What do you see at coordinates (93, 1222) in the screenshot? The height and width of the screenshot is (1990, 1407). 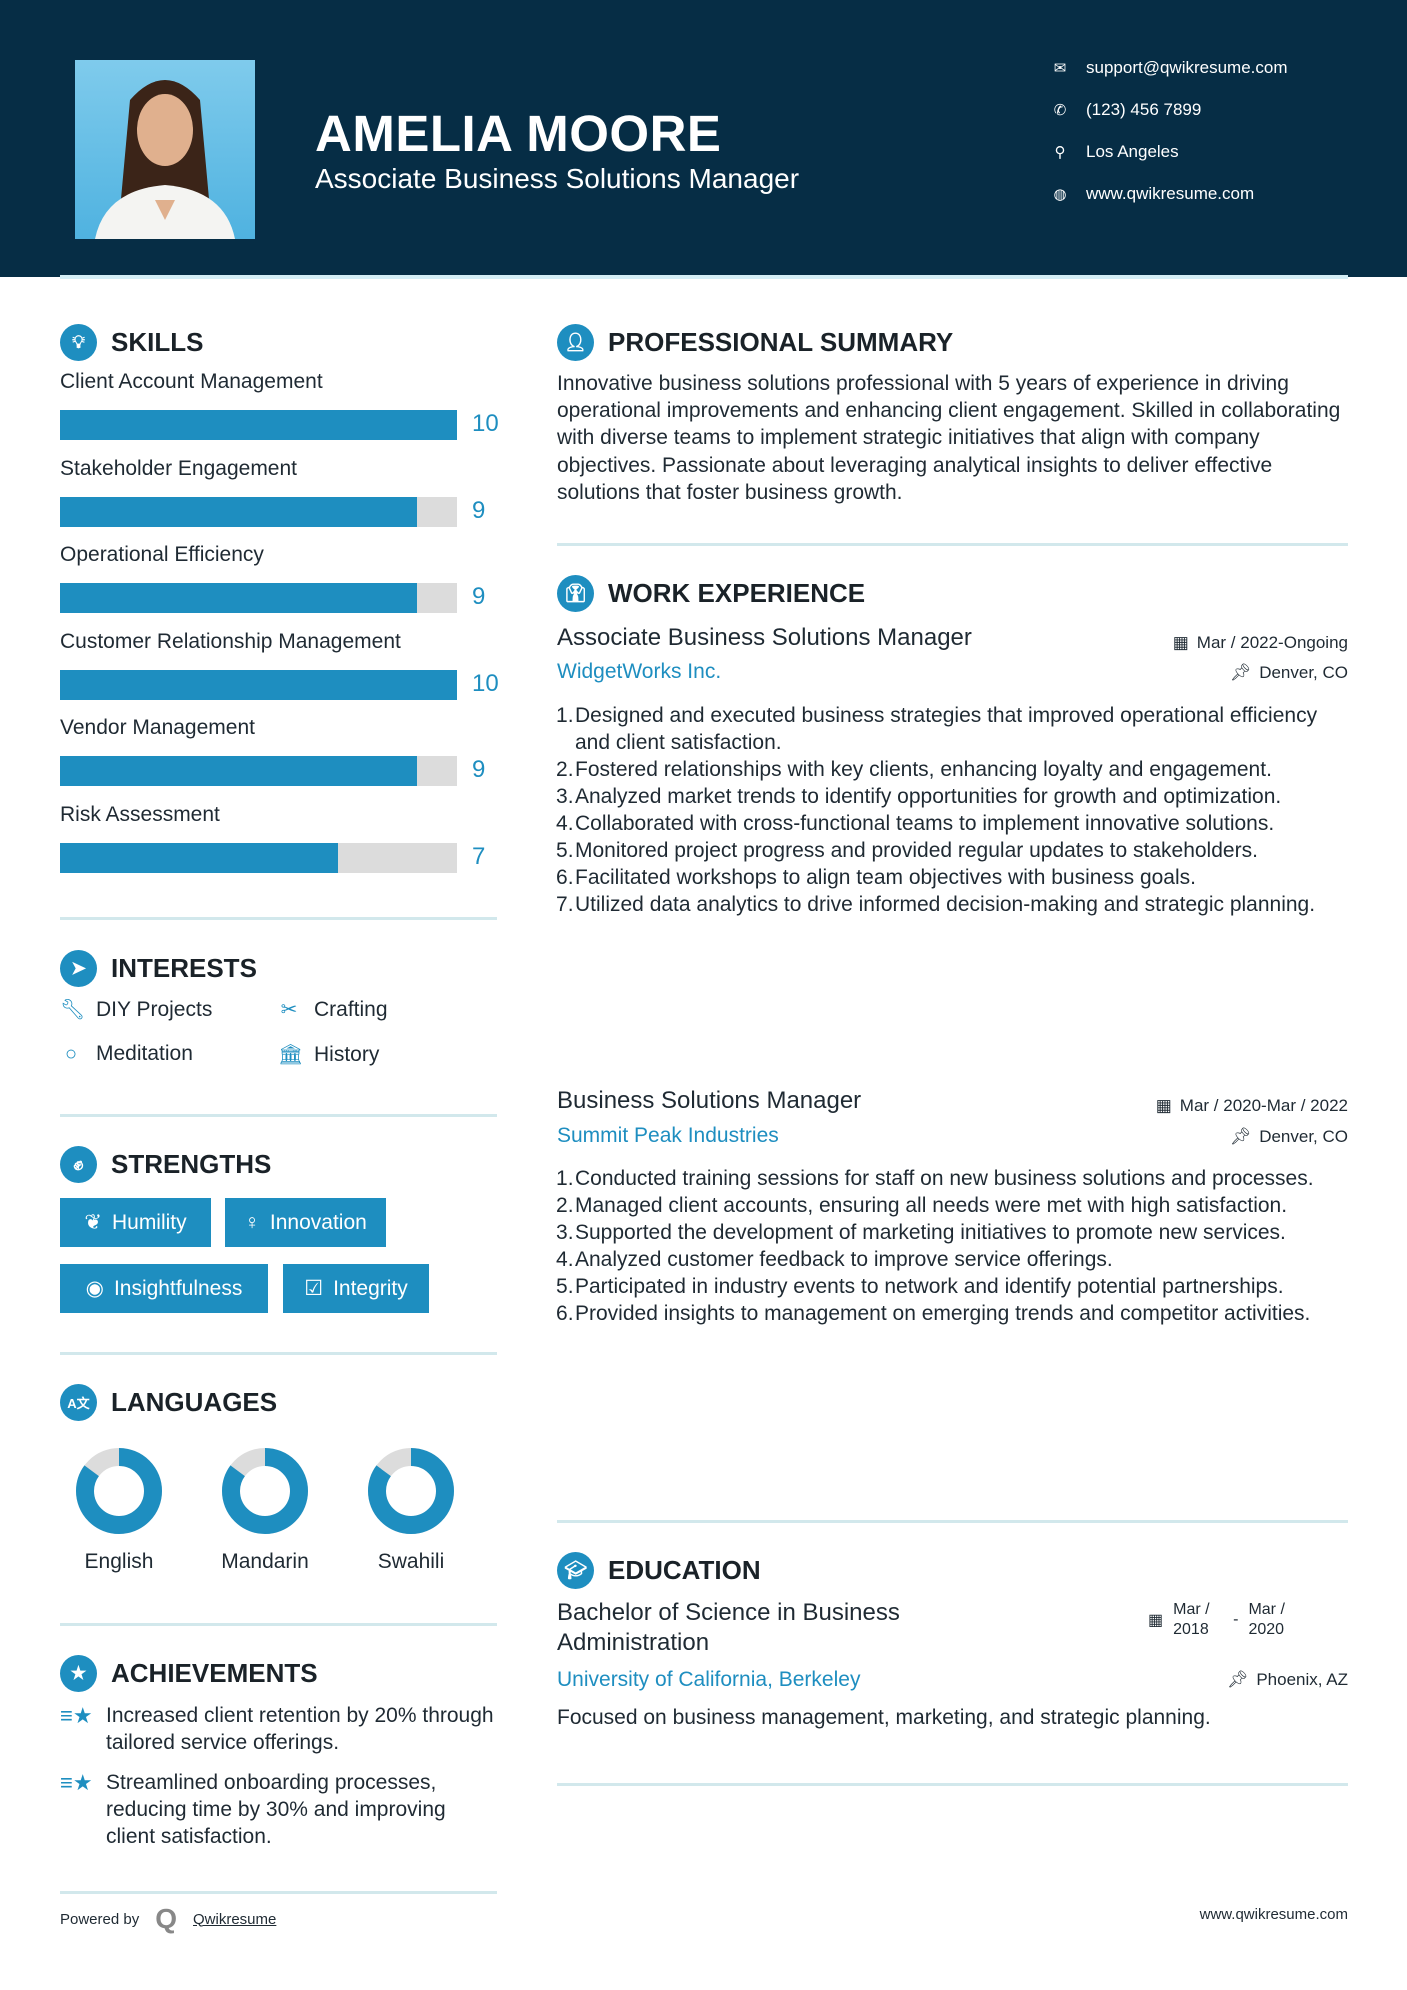 I see `leaf-icon: ❦` at bounding box center [93, 1222].